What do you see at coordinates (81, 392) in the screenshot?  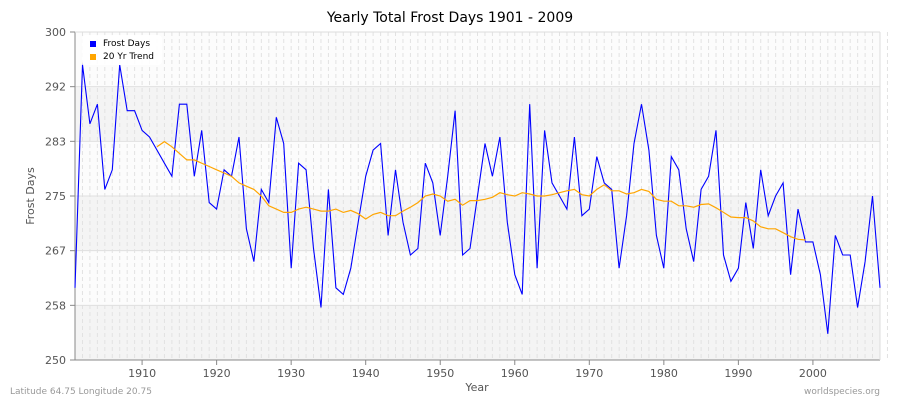 I see `footer-location: Latitude 64.75 Longitude 20.75` at bounding box center [81, 392].